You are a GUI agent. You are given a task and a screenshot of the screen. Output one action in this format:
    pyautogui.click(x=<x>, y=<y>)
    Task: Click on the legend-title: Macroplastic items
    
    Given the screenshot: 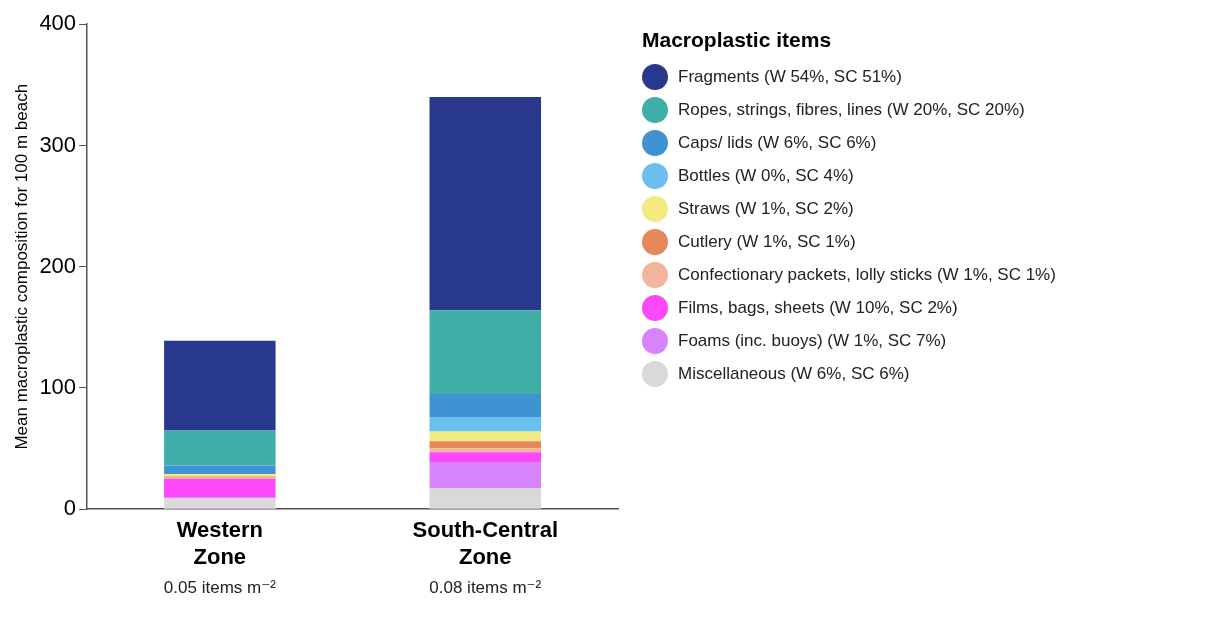 What is the action you would take?
    pyautogui.click(x=737, y=40)
    